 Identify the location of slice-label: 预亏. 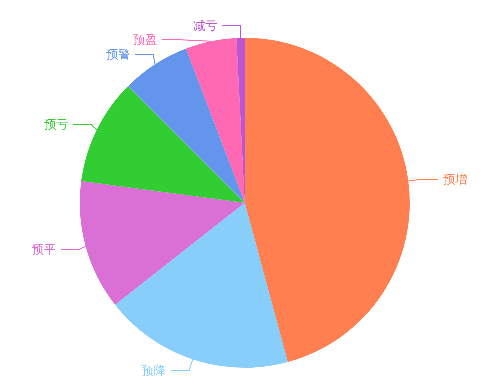
(56, 125).